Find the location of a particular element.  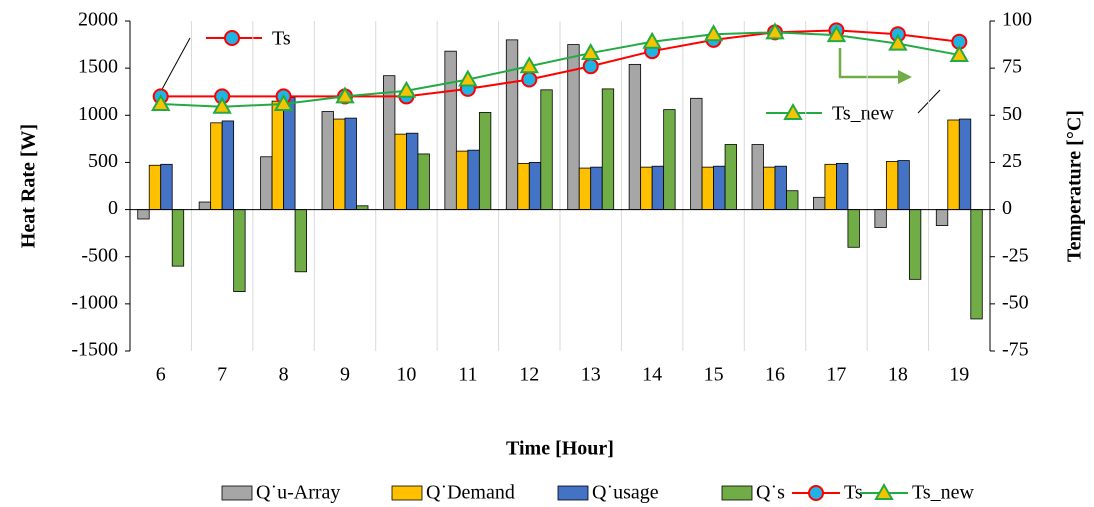

y2-tick-label: 75 is located at coordinates (1012, 67).